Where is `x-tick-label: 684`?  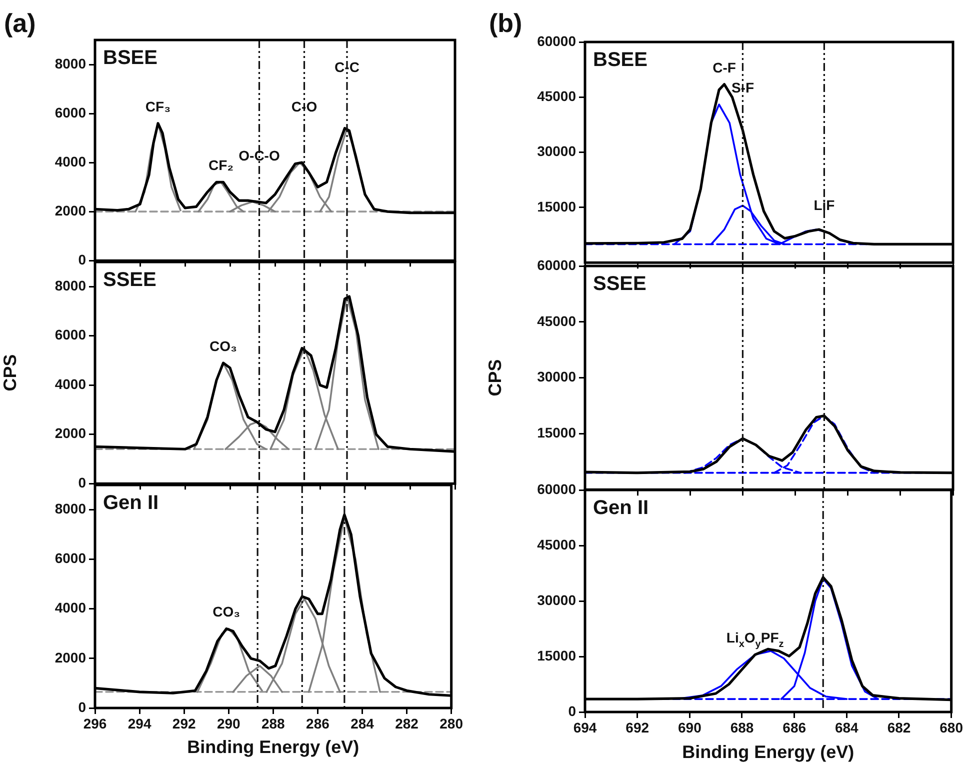 x-tick-label: 684 is located at coordinates (846, 727).